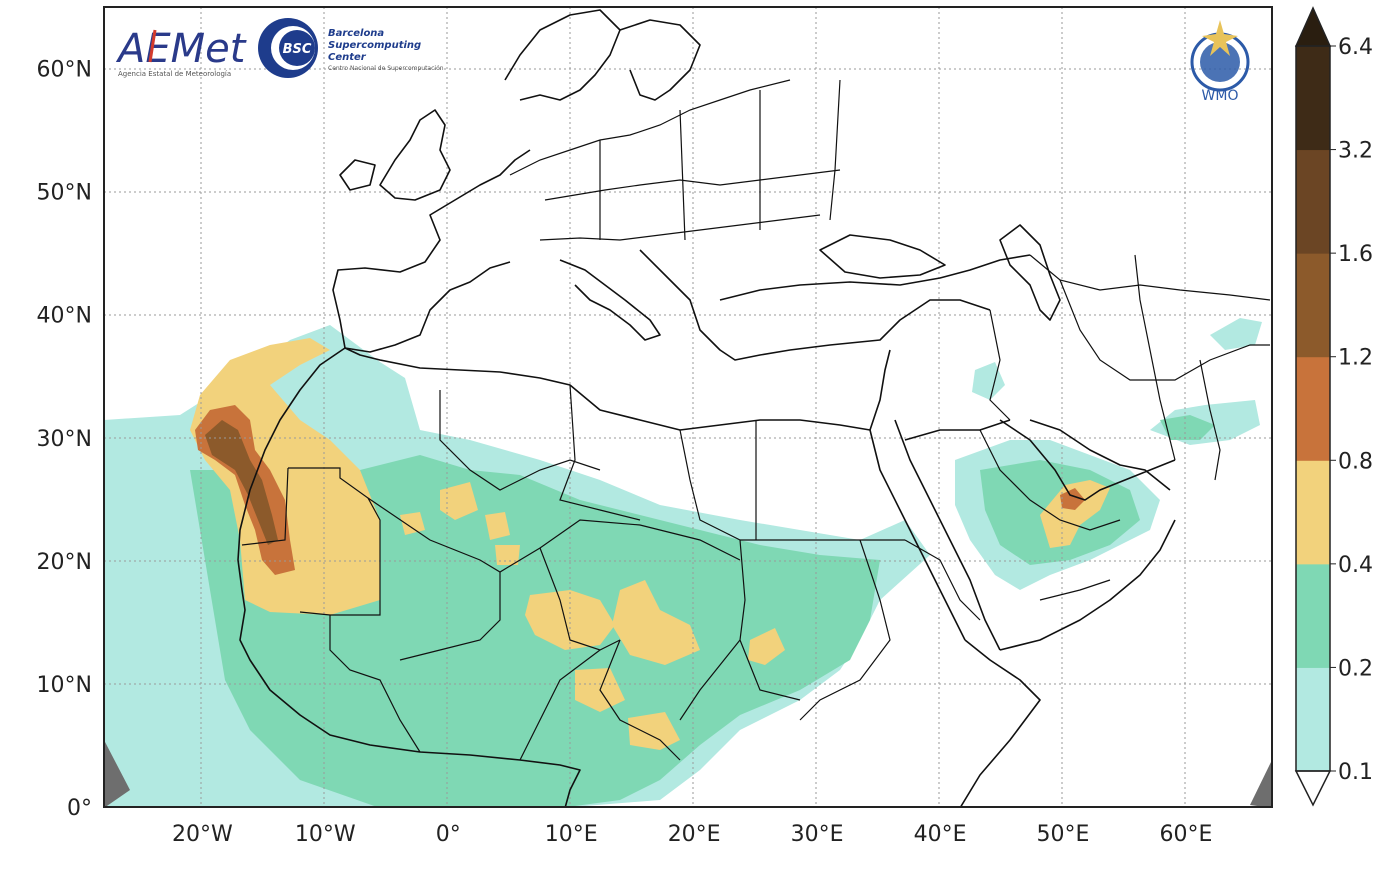  I want to click on lon-tick-label: 20°W, so click(202, 834).